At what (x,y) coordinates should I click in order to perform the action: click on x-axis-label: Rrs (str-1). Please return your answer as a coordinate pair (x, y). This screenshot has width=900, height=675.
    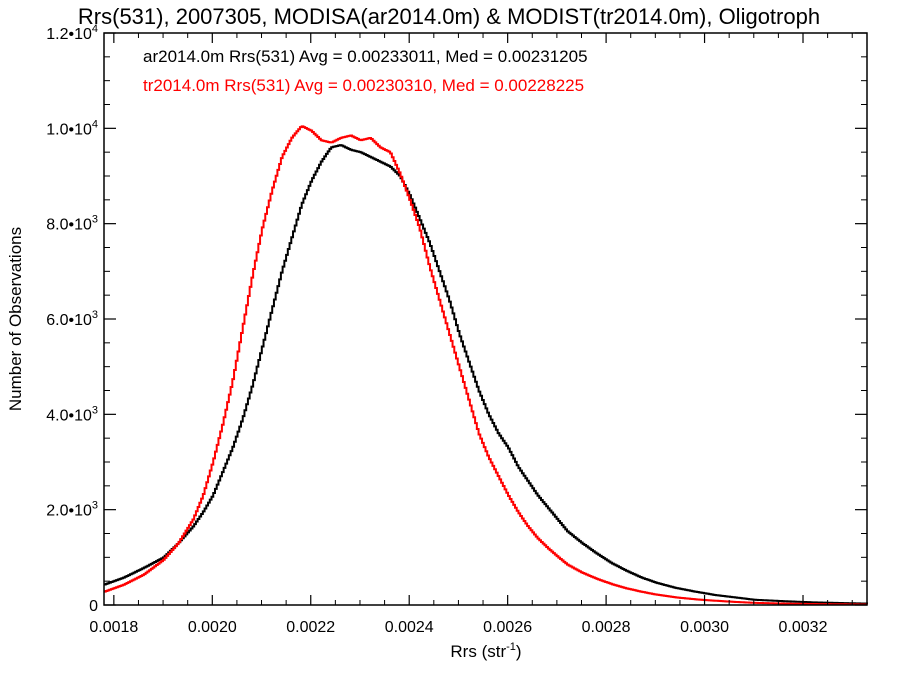
    Looking at the image, I should click on (485, 651).